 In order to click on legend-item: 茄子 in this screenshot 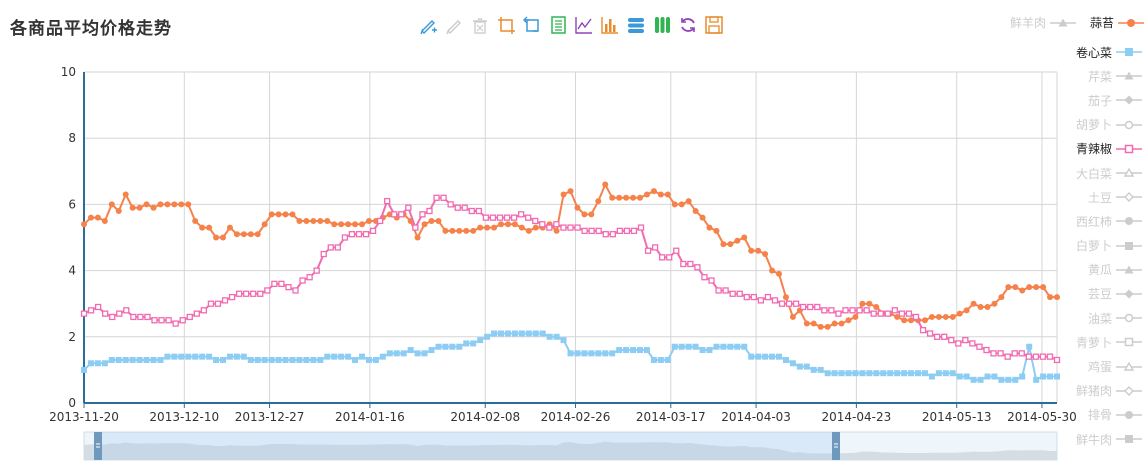, I will do `click(1099, 100)`.